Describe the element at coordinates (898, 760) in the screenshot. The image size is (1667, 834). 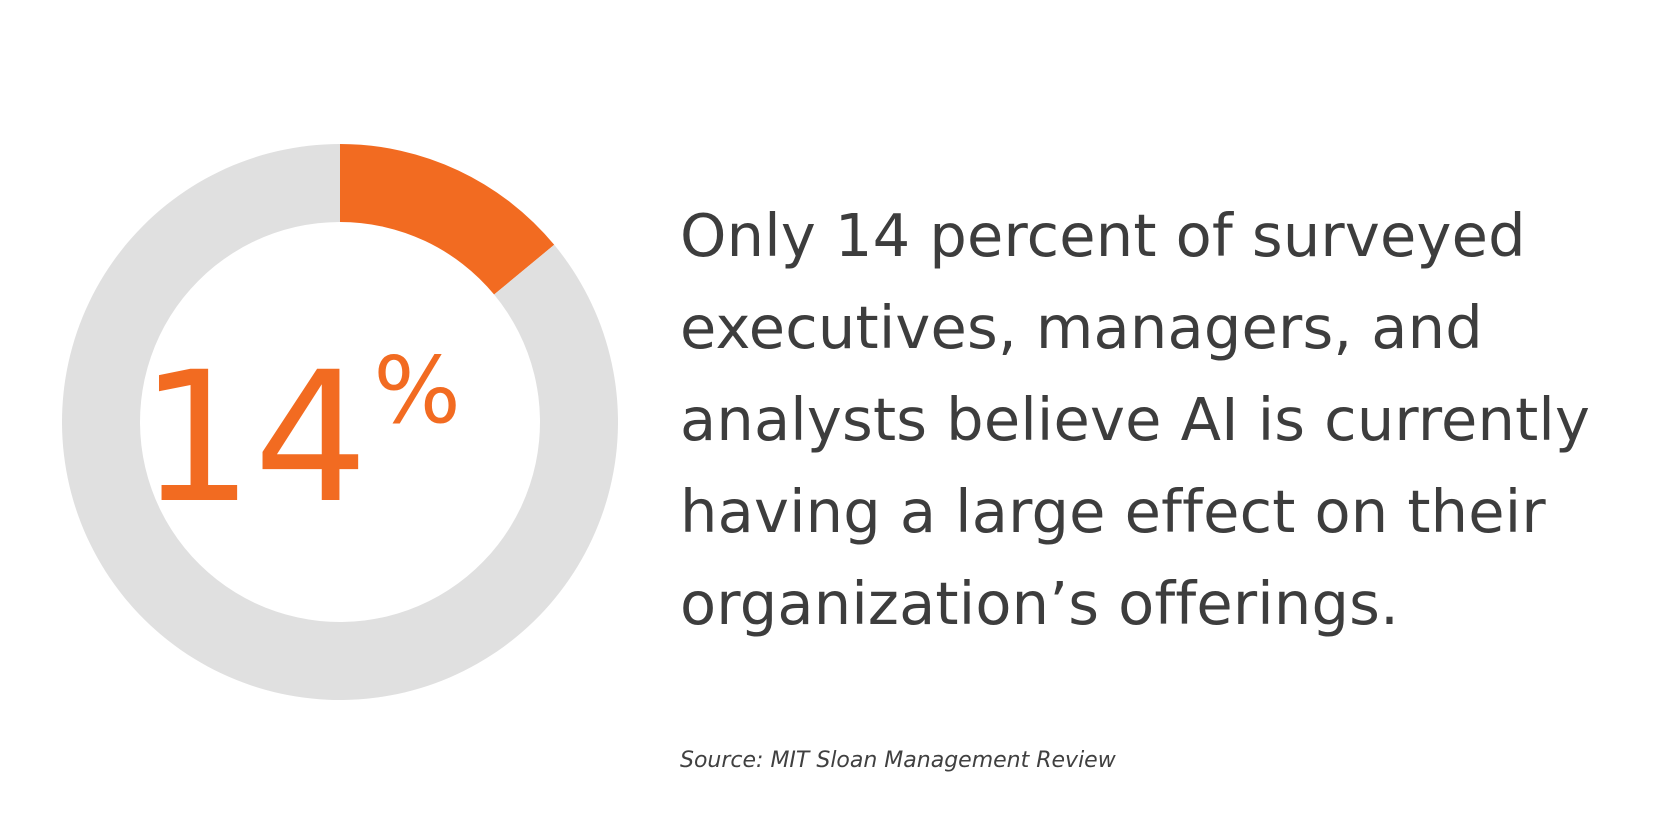
I see `source-citation: Source: MIT Sloan Management Review` at that location.